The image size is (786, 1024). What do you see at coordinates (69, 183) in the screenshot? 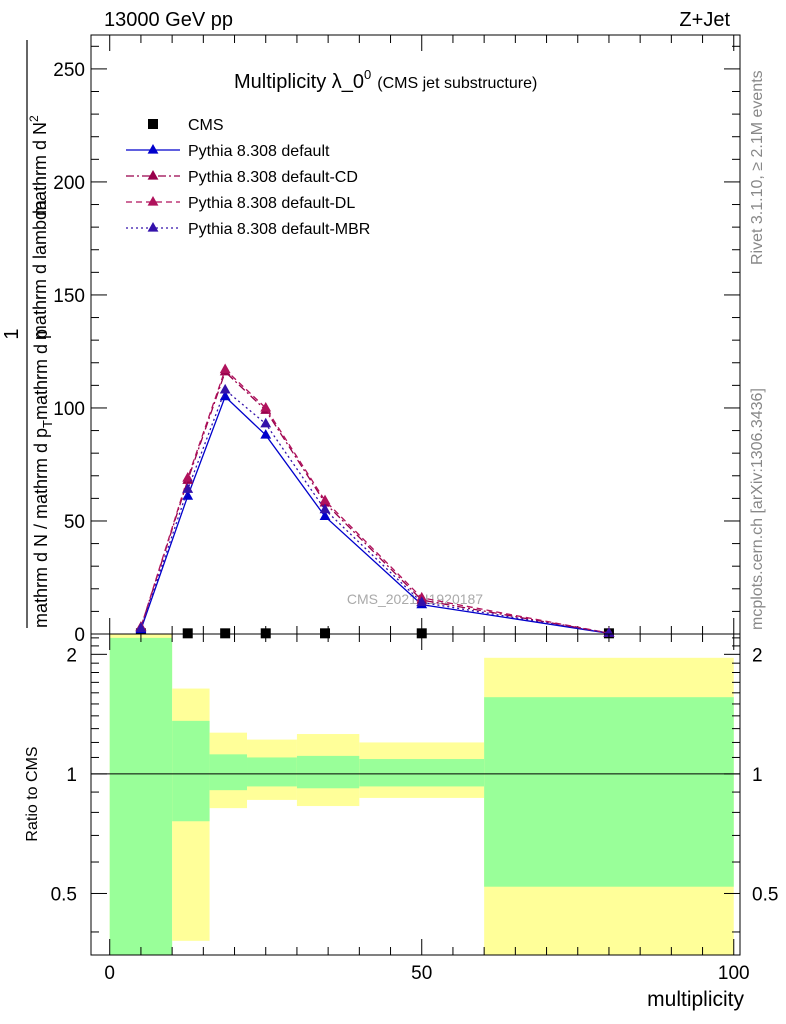
I see `main-ytick-label: 200` at bounding box center [69, 183].